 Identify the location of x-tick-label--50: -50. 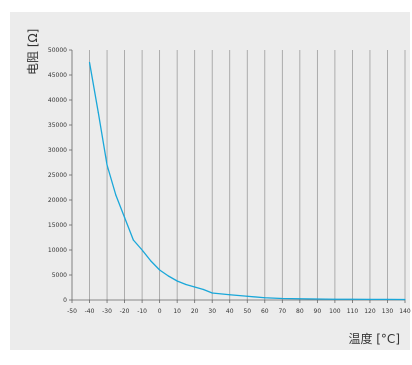
(72, 311).